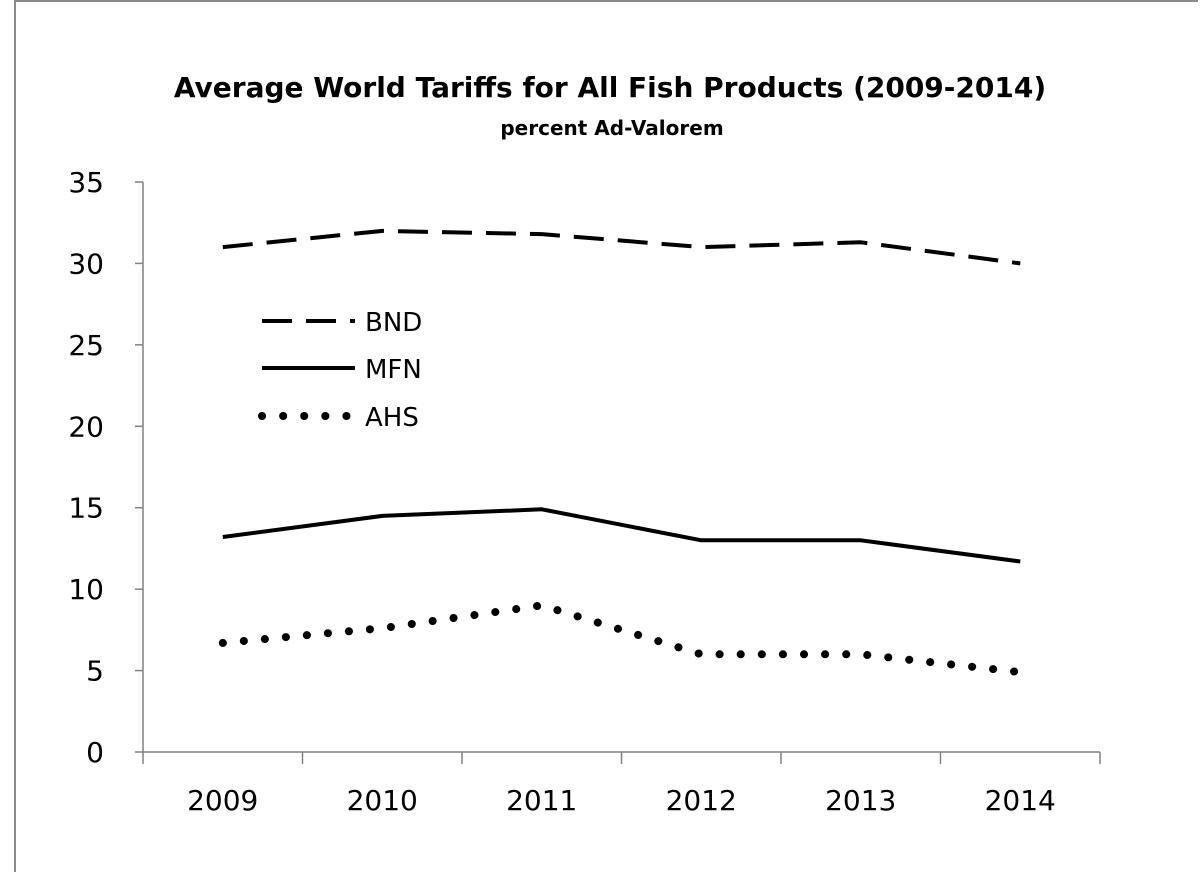 This screenshot has height=874, width=1200. I want to click on y-tick-label: 0, so click(95, 752).